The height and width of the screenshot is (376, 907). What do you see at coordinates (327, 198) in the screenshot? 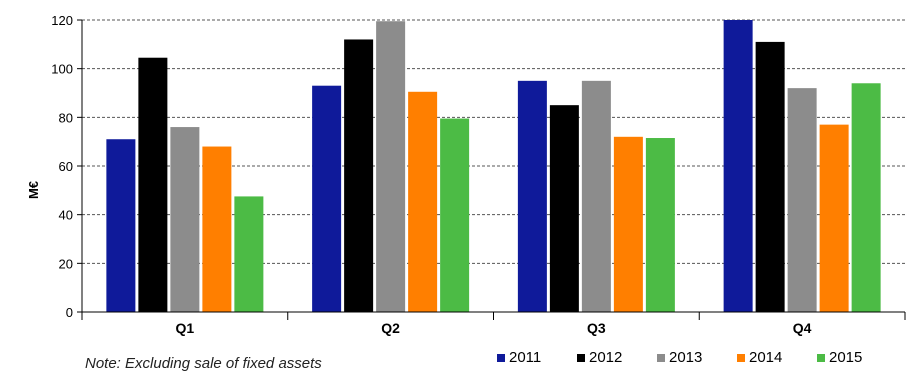
I see `bar-2011-Q2` at bounding box center [327, 198].